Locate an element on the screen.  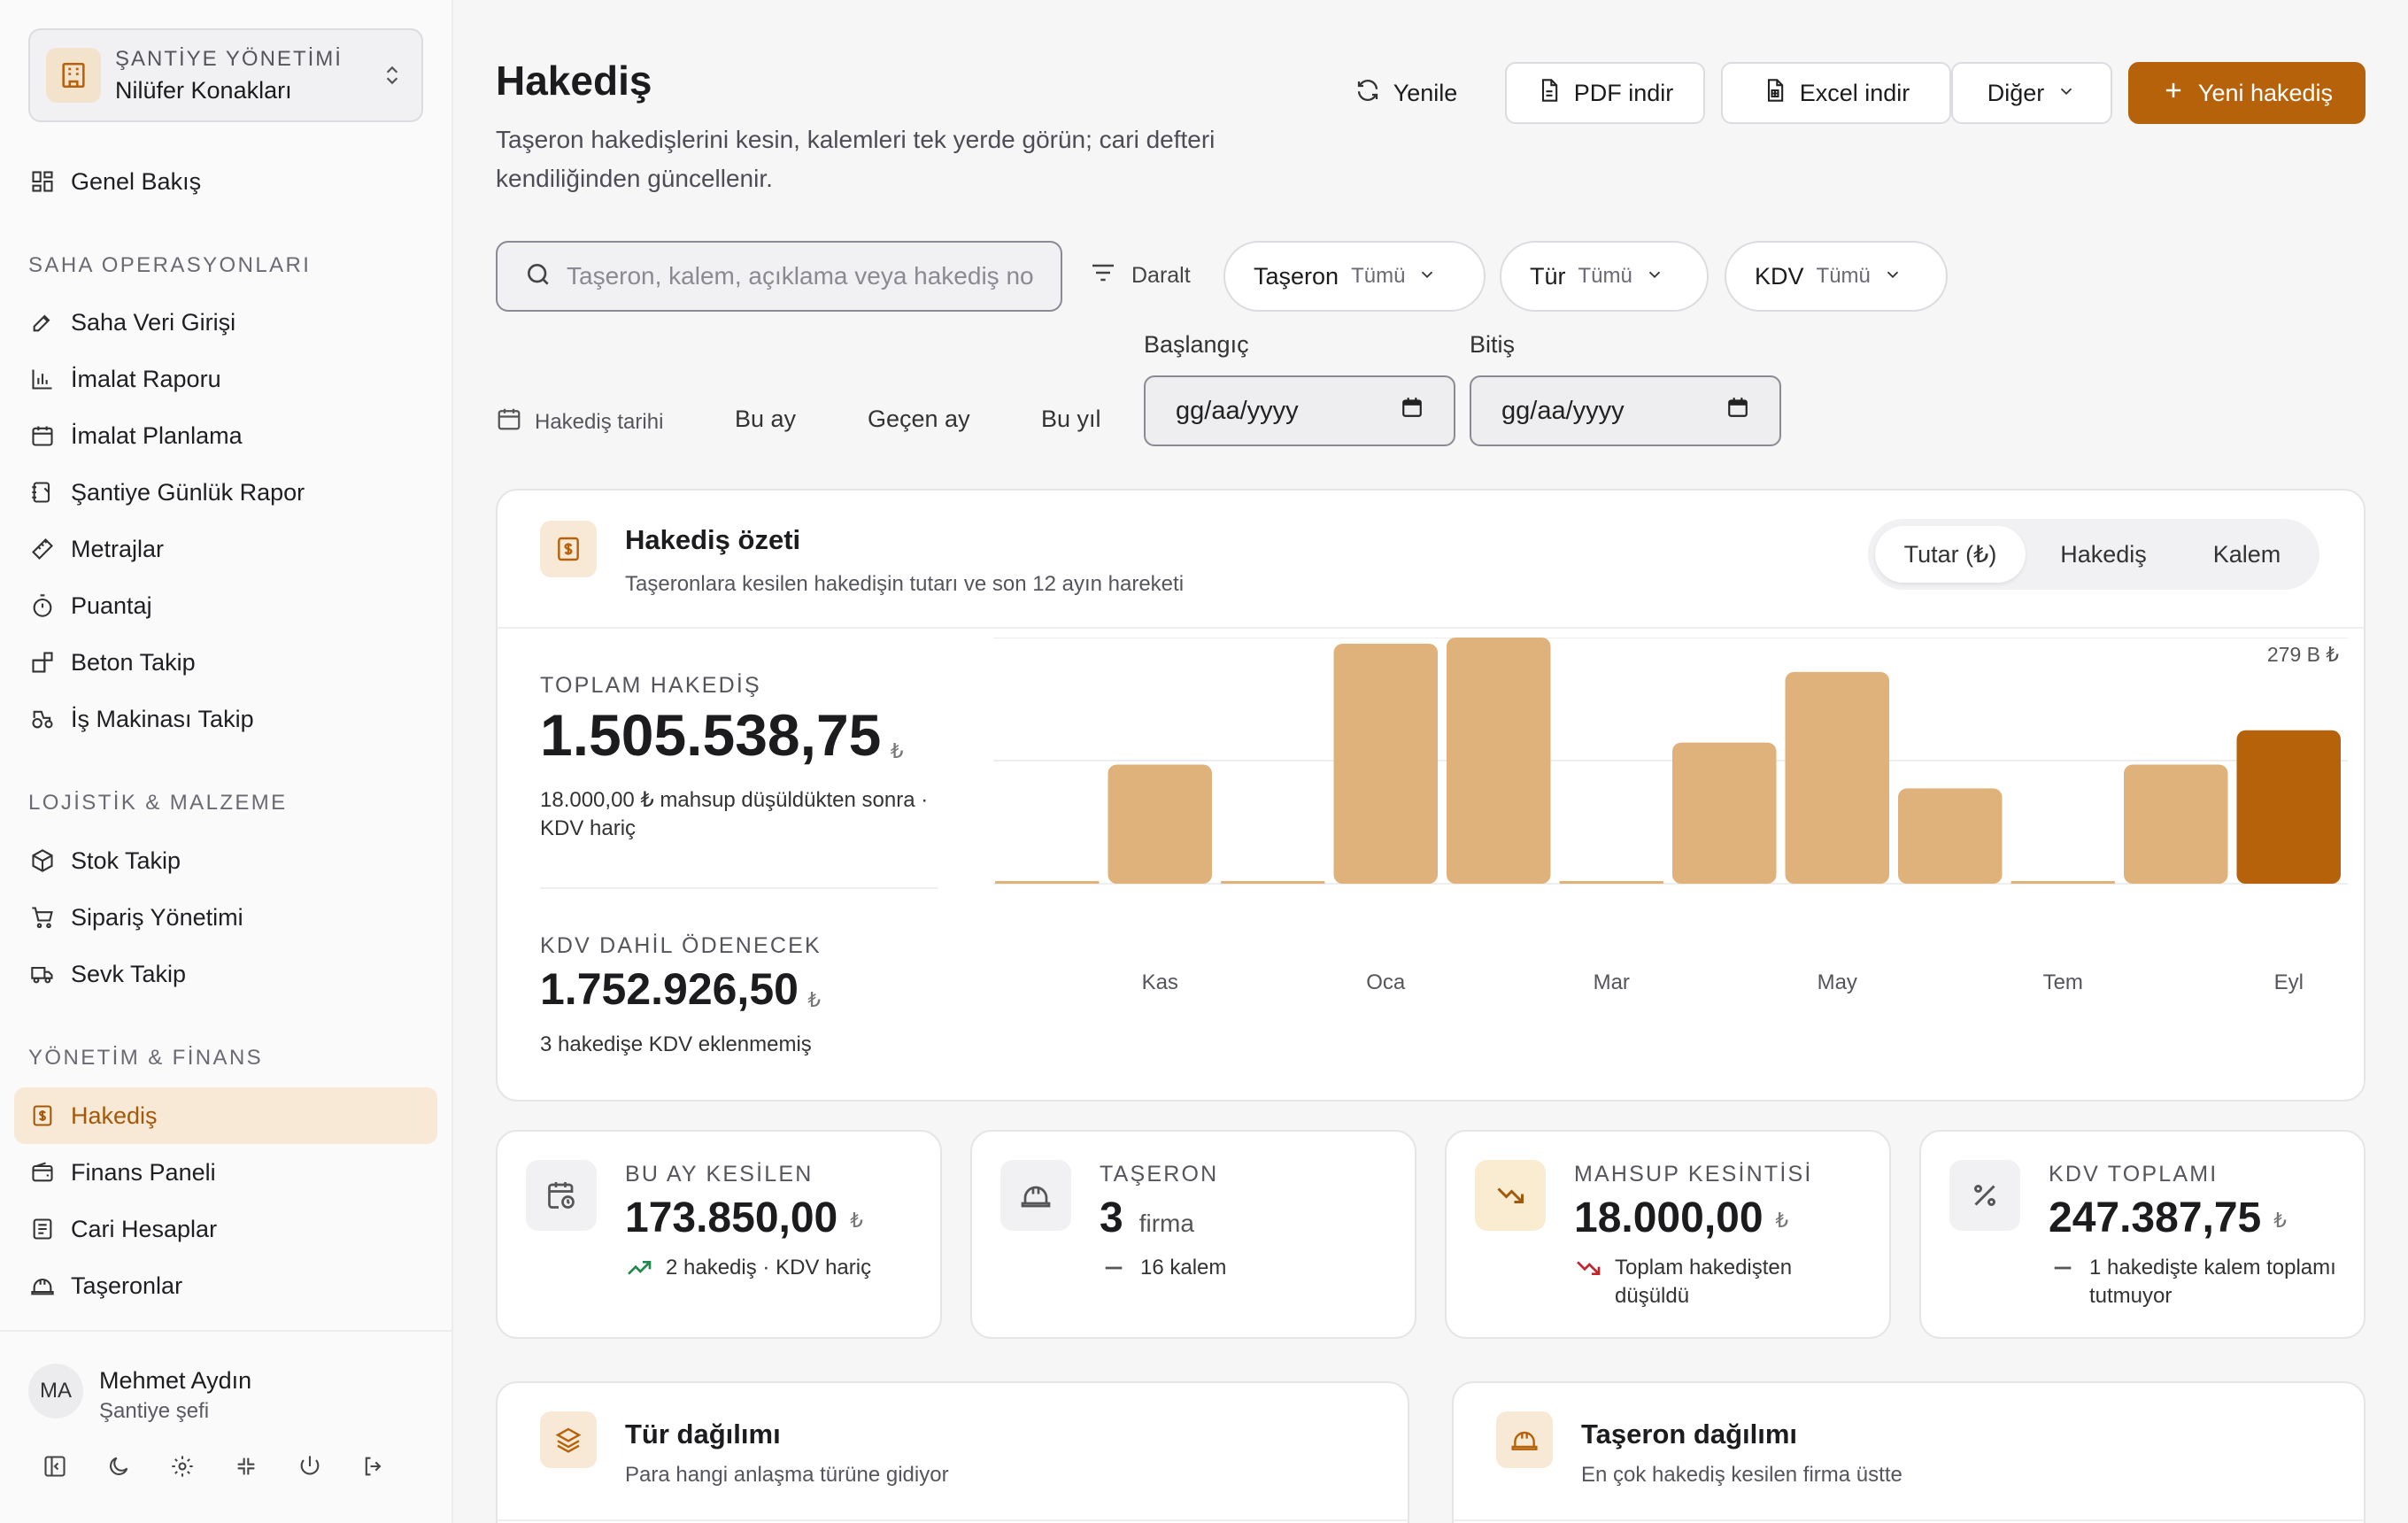
search-box is located at coordinates (779, 276).